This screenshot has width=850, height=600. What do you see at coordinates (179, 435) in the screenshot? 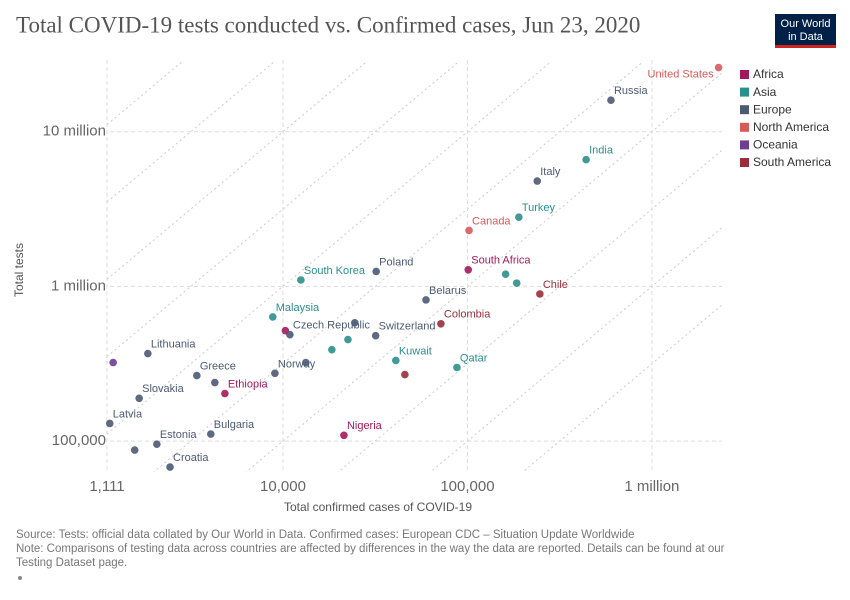
I see `point-label: Estonia` at bounding box center [179, 435].